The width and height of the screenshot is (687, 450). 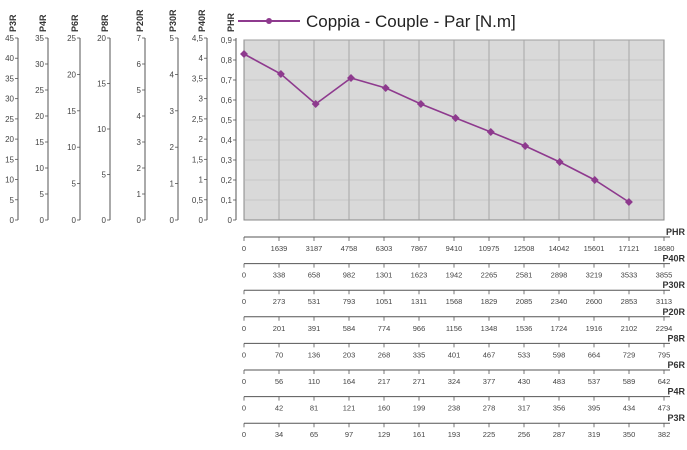 What do you see at coordinates (202, 20) in the screenshot?
I see `left-axis-name: P40R` at bounding box center [202, 20].